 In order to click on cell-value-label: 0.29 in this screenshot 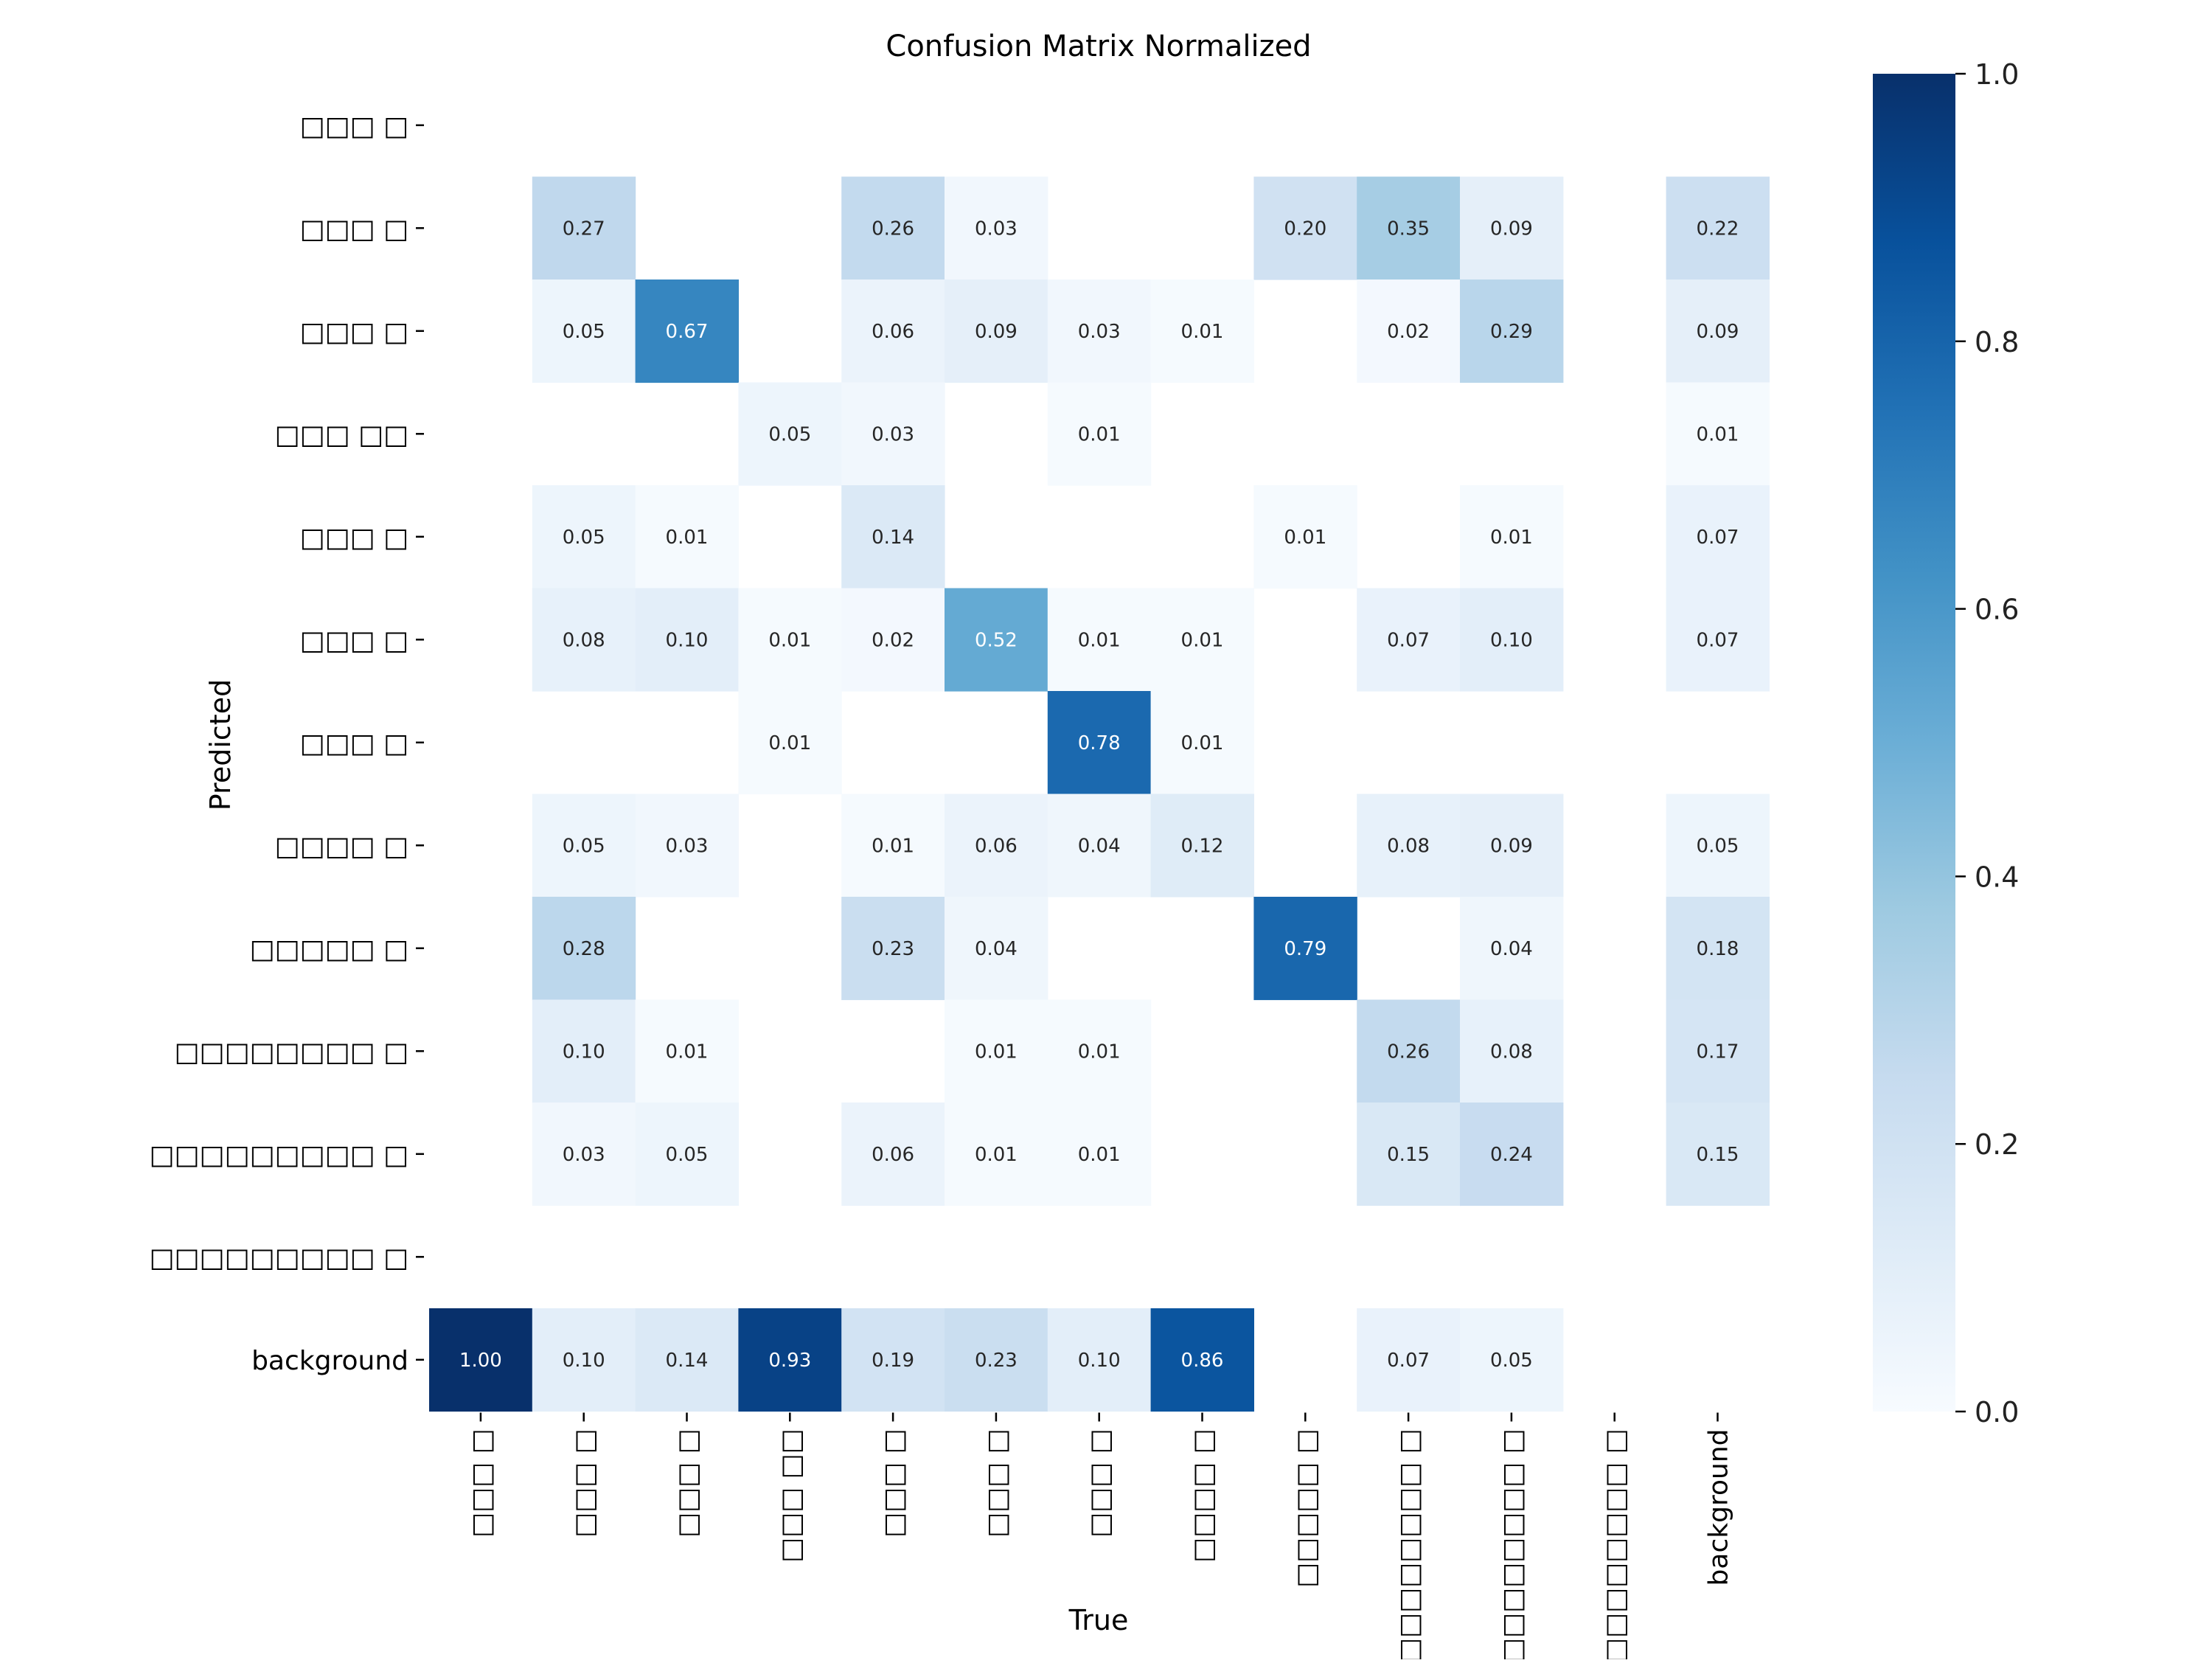, I will do `click(1511, 332)`.